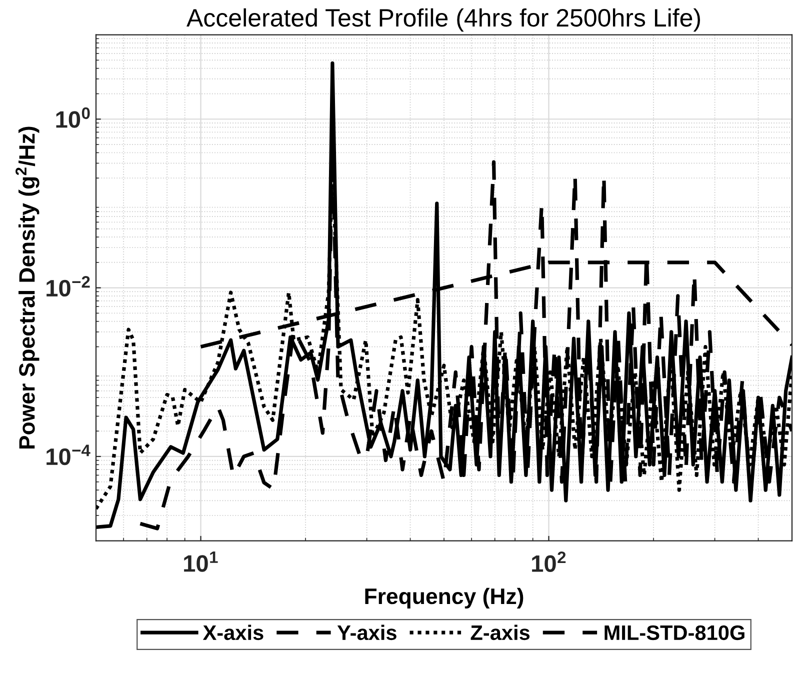 This screenshot has width=800, height=682. Describe the element at coordinates (233, 632) in the screenshot. I see `legend-label: X-axis` at that location.